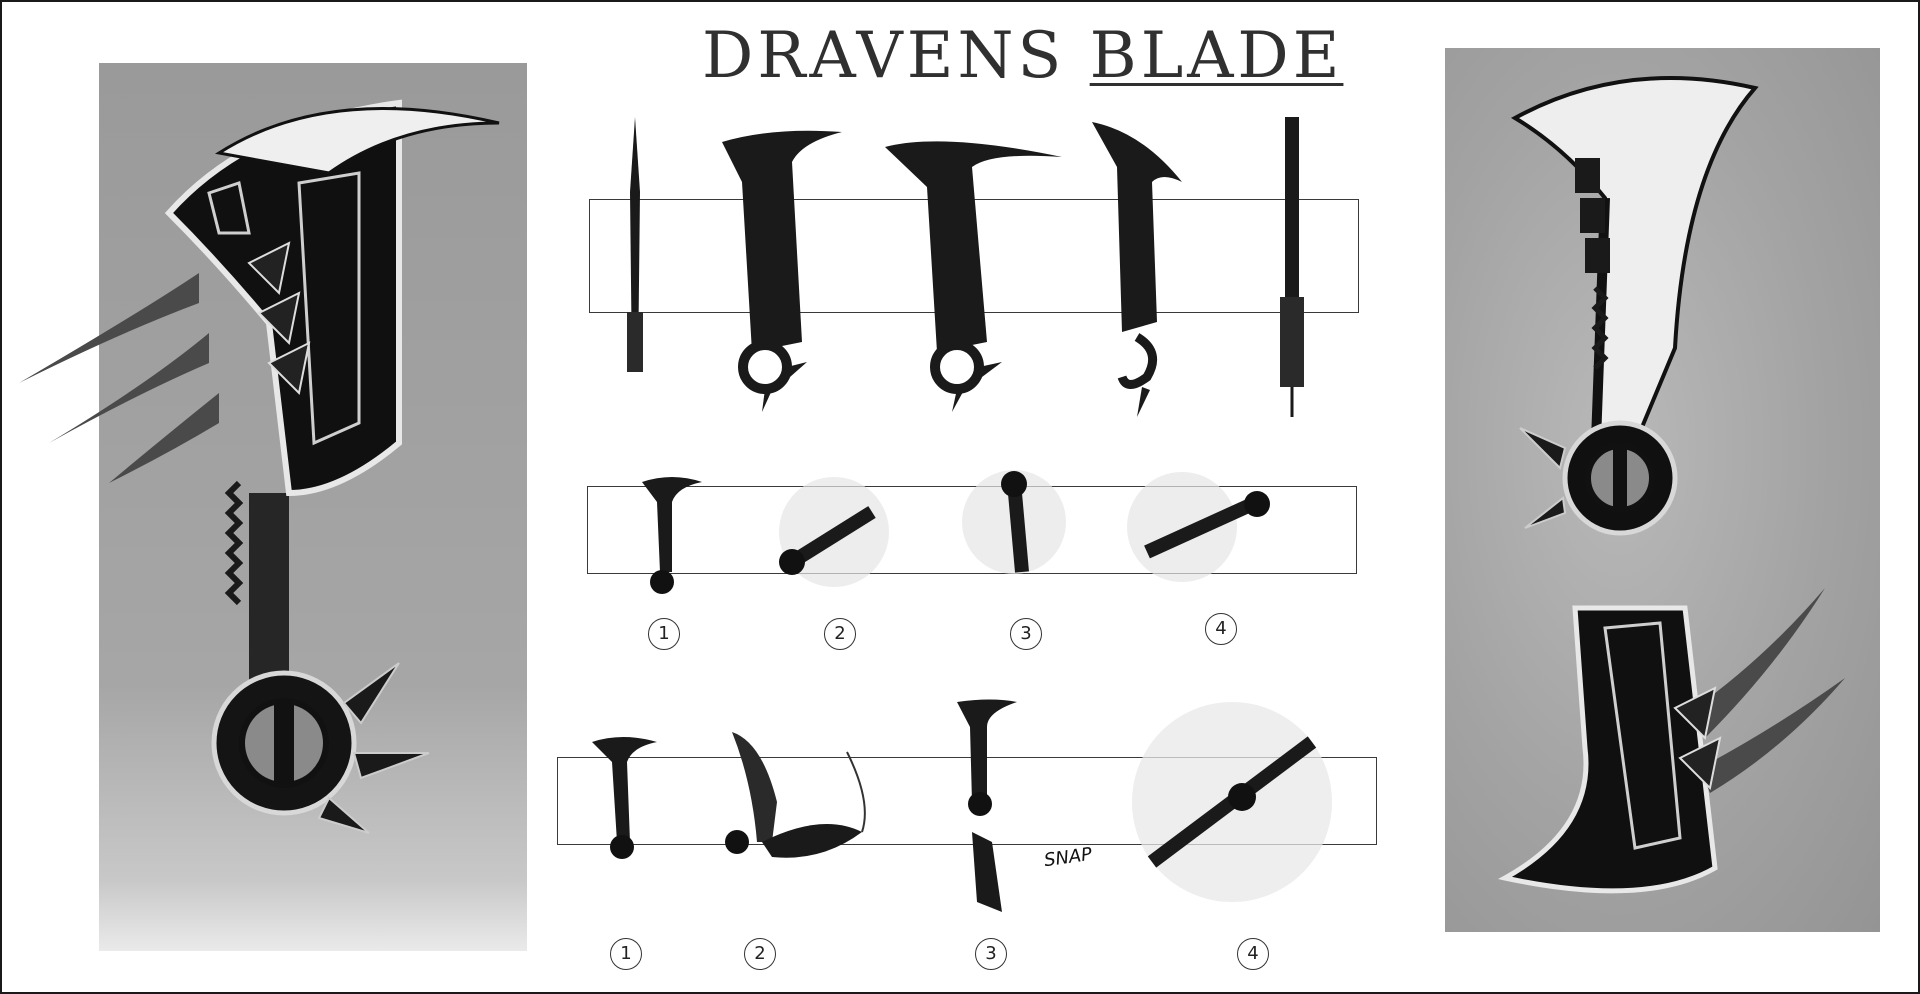 The height and width of the screenshot is (994, 1920). I want to click on title-word-blade: BLADE, so click(1216, 56).